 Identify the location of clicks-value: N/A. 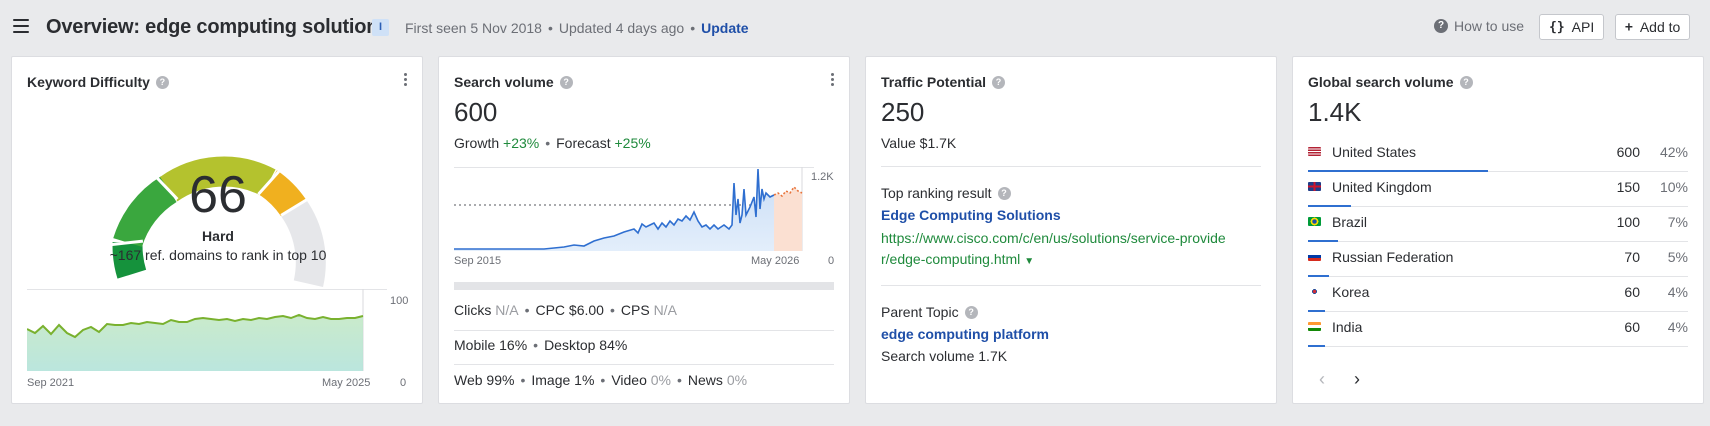
(507, 310).